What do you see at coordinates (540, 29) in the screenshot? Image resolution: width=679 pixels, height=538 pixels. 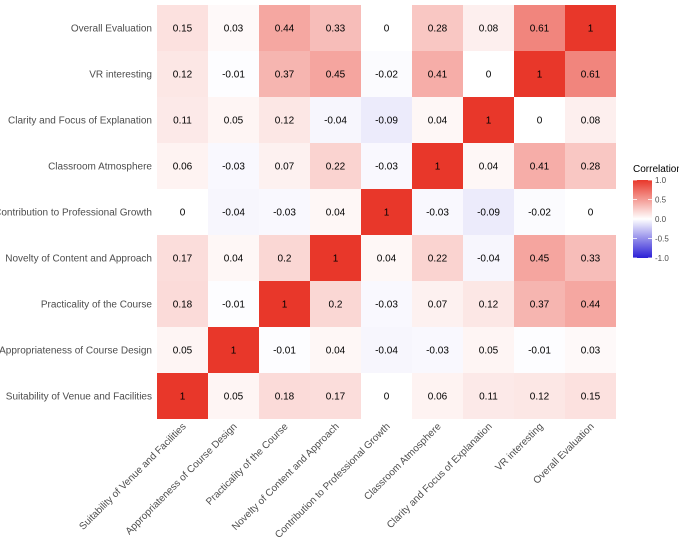 I see `cell-value-label: 0.61` at bounding box center [540, 29].